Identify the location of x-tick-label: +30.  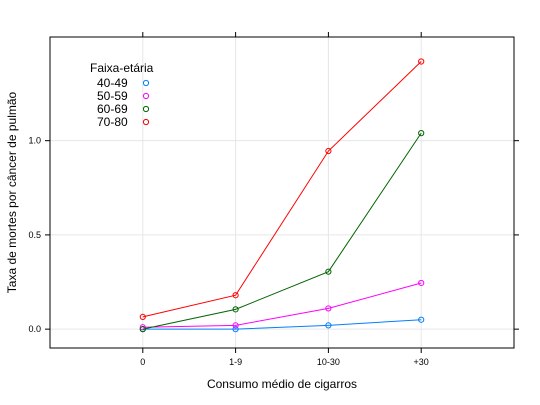
(421, 362).